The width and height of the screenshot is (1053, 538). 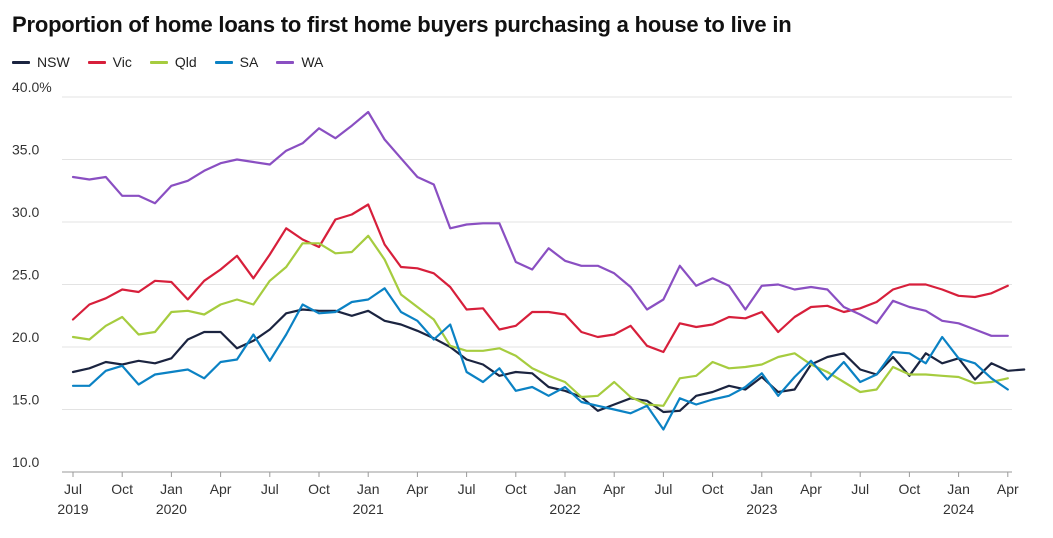 I want to click on x-tick-year-label: 2024, so click(x=958, y=509).